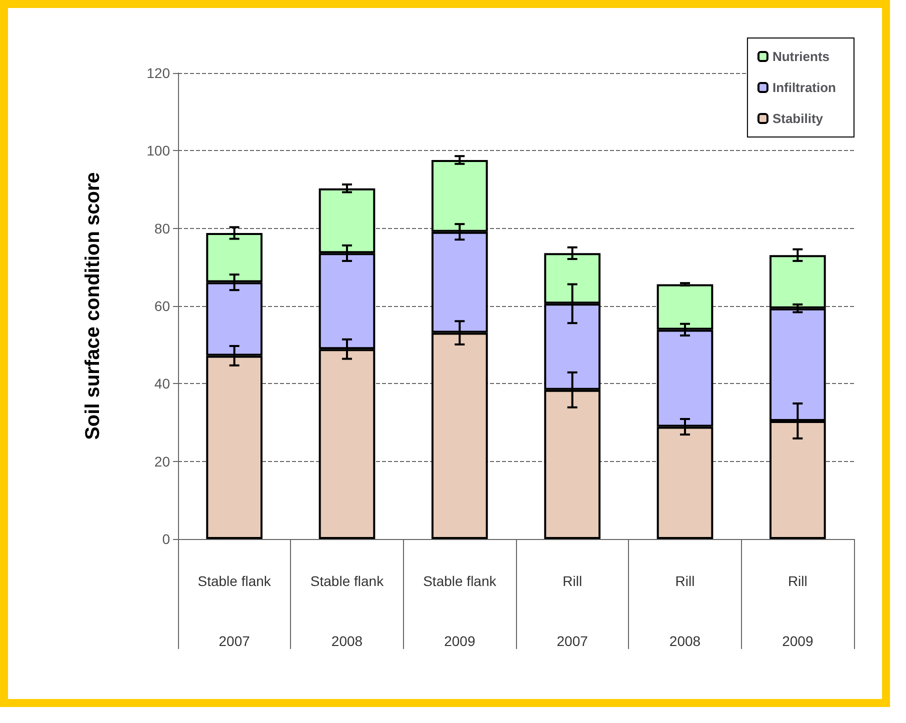  What do you see at coordinates (801, 56) in the screenshot?
I see `legend-label: Nutrients` at bounding box center [801, 56].